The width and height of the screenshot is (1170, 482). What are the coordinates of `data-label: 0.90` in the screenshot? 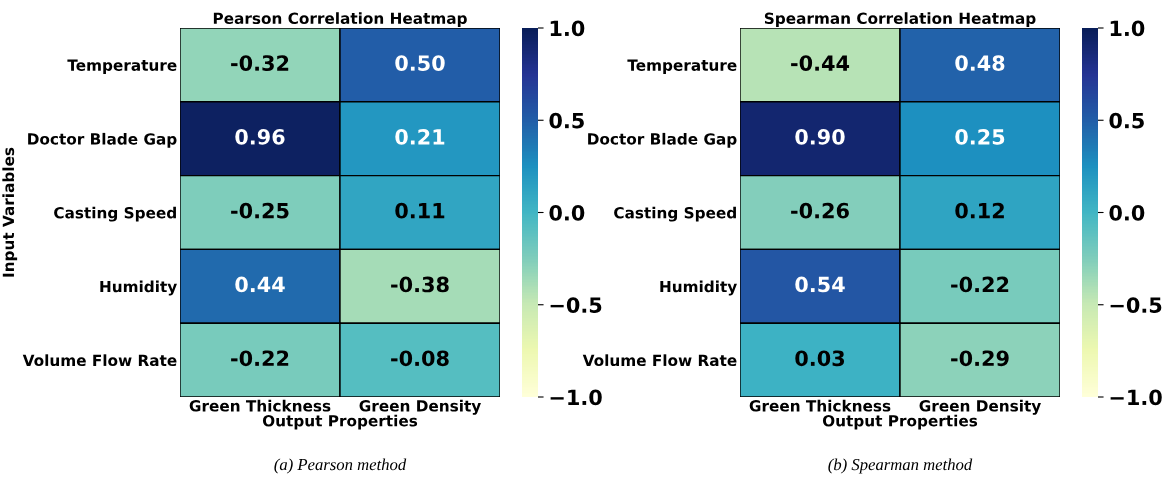 It's located at (820, 136).